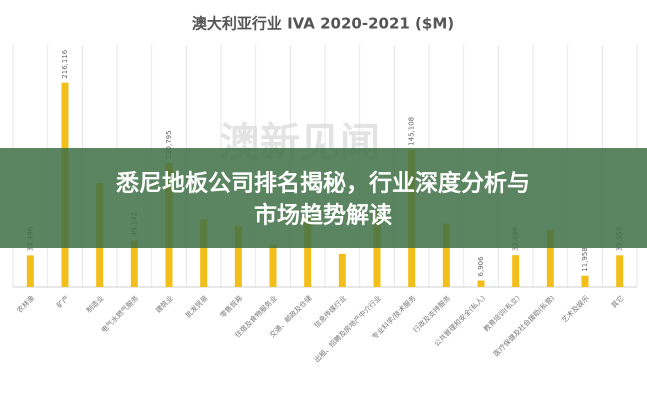 This screenshot has height=400, width=647. I want to click on data-label: 11,958, so click(585, 259).